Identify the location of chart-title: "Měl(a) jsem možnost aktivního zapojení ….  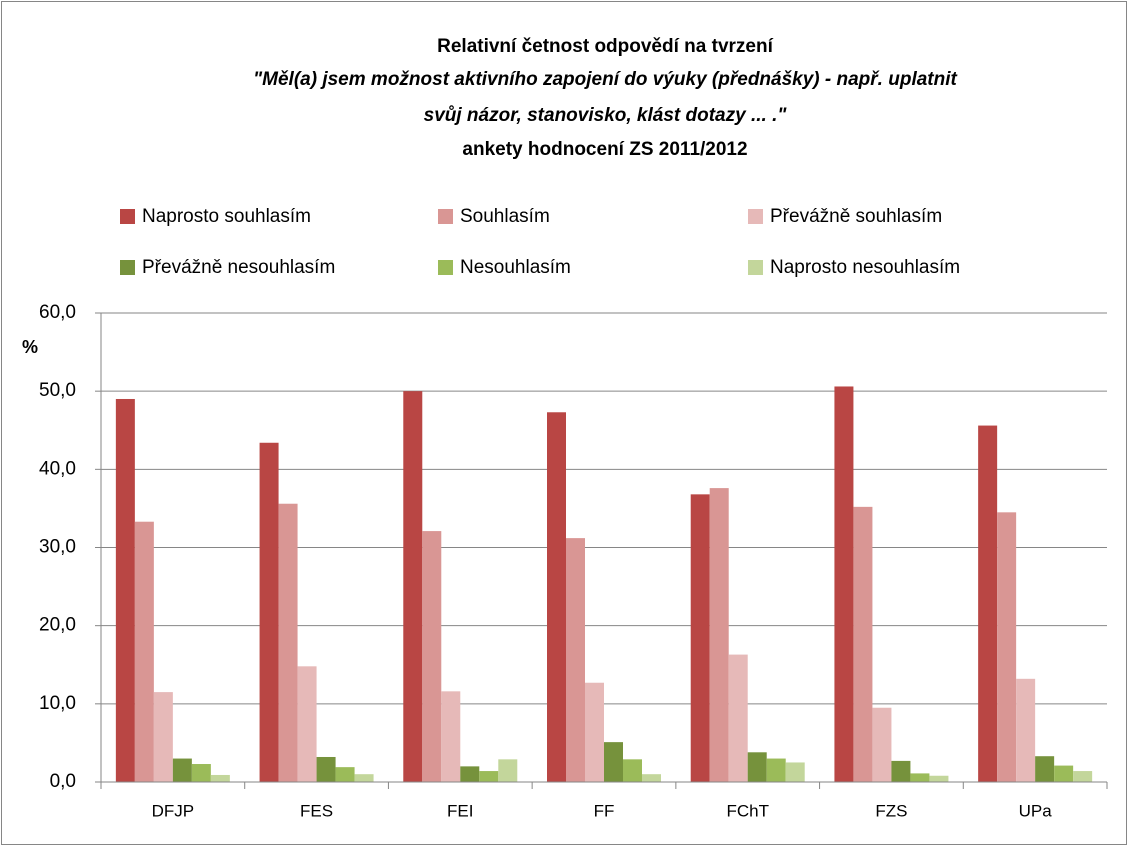
(605, 79).